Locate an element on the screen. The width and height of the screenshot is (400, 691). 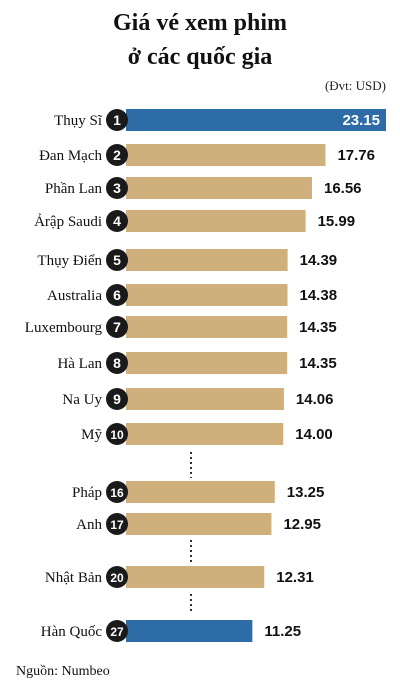
bar-row: 11.25 27 Hàn Quốc is located at coordinates (171, 631).